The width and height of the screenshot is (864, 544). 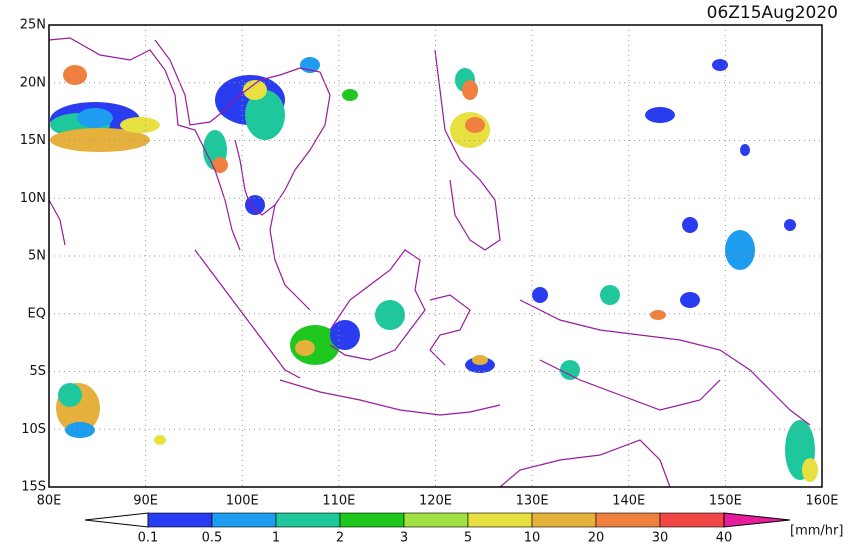 What do you see at coordinates (116, 520) in the screenshot?
I see `colorbar-under` at bounding box center [116, 520].